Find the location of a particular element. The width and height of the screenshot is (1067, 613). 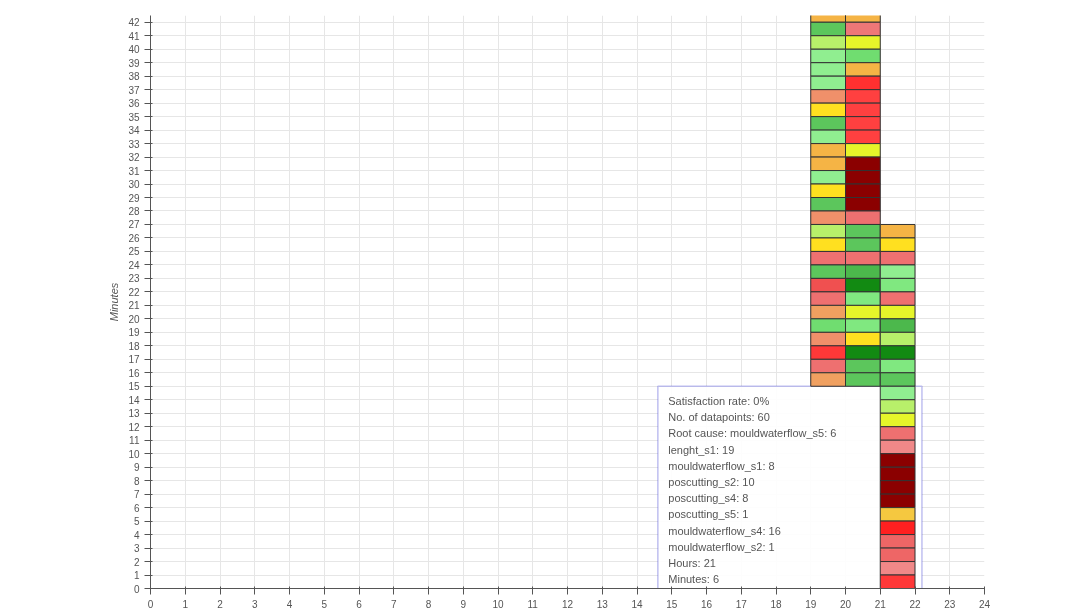

y-tick-label: 11 is located at coordinates (134, 441).